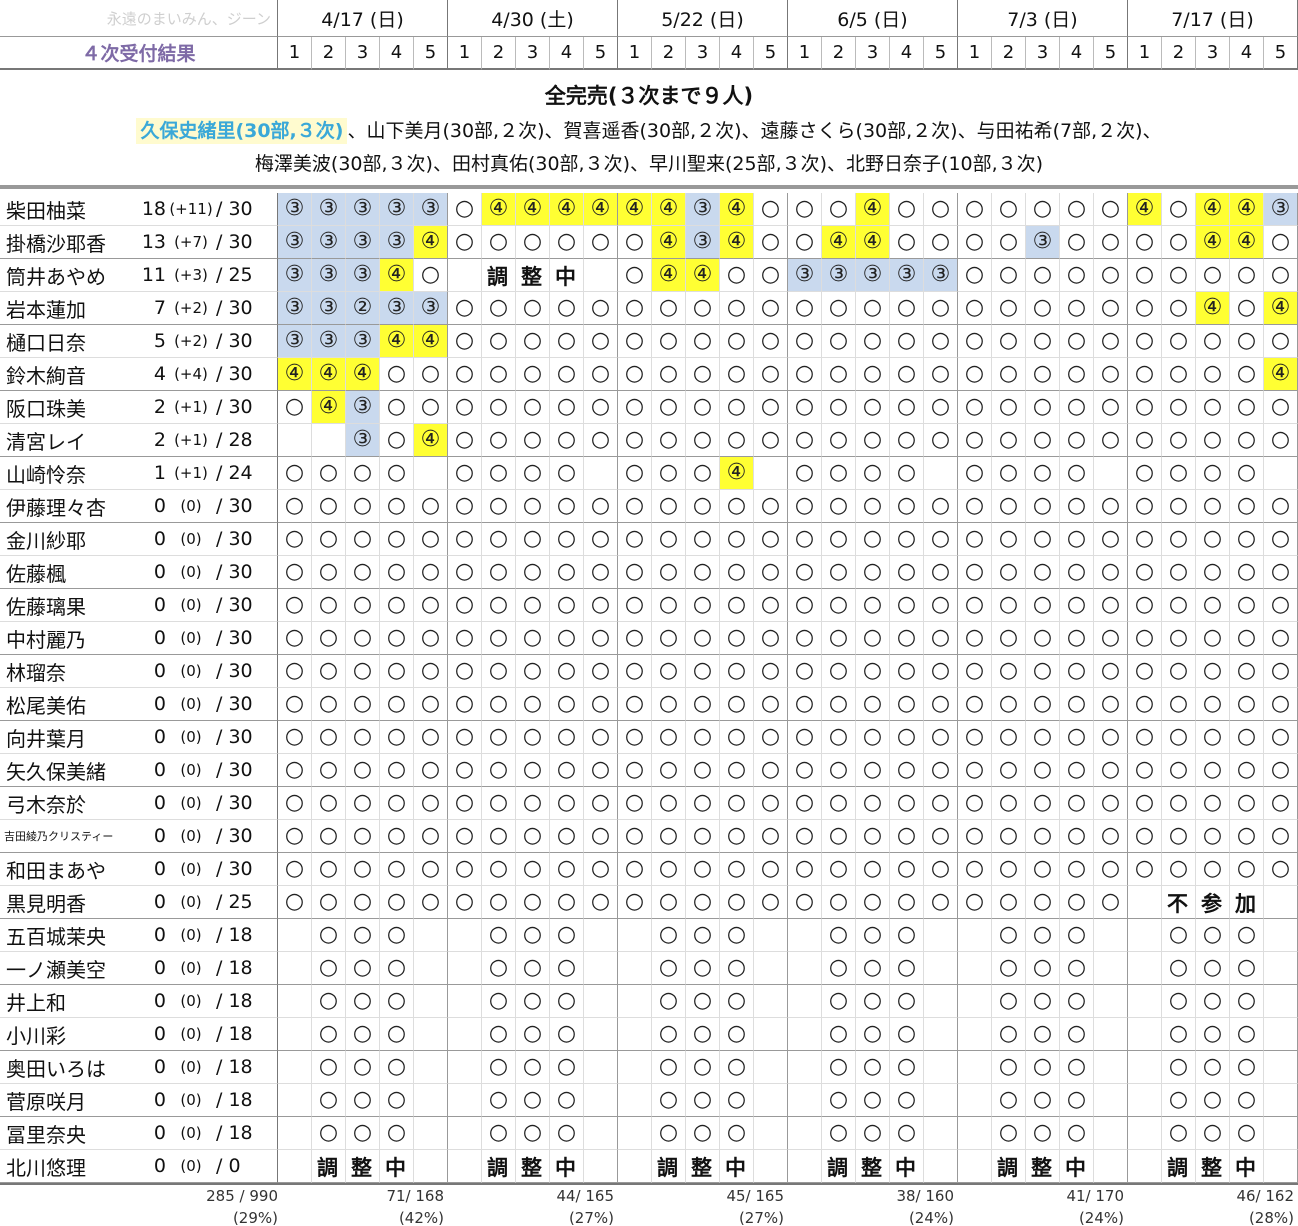  What do you see at coordinates (191, 1100) in the screenshot?
I see `sold-diff: (0)` at bounding box center [191, 1100].